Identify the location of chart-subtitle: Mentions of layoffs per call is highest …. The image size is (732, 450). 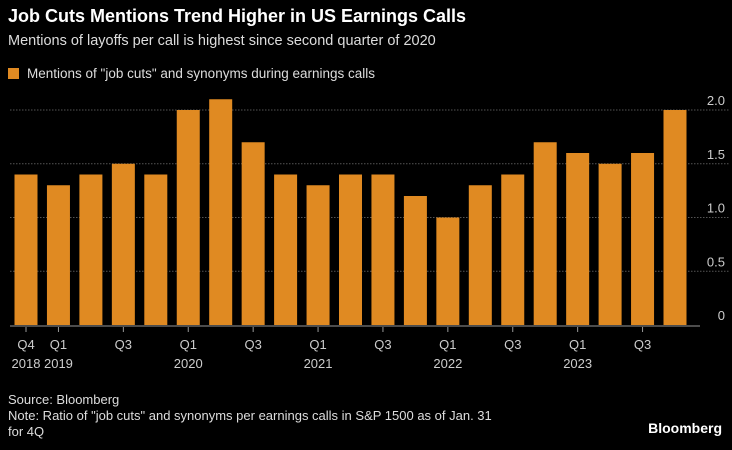
(222, 41).